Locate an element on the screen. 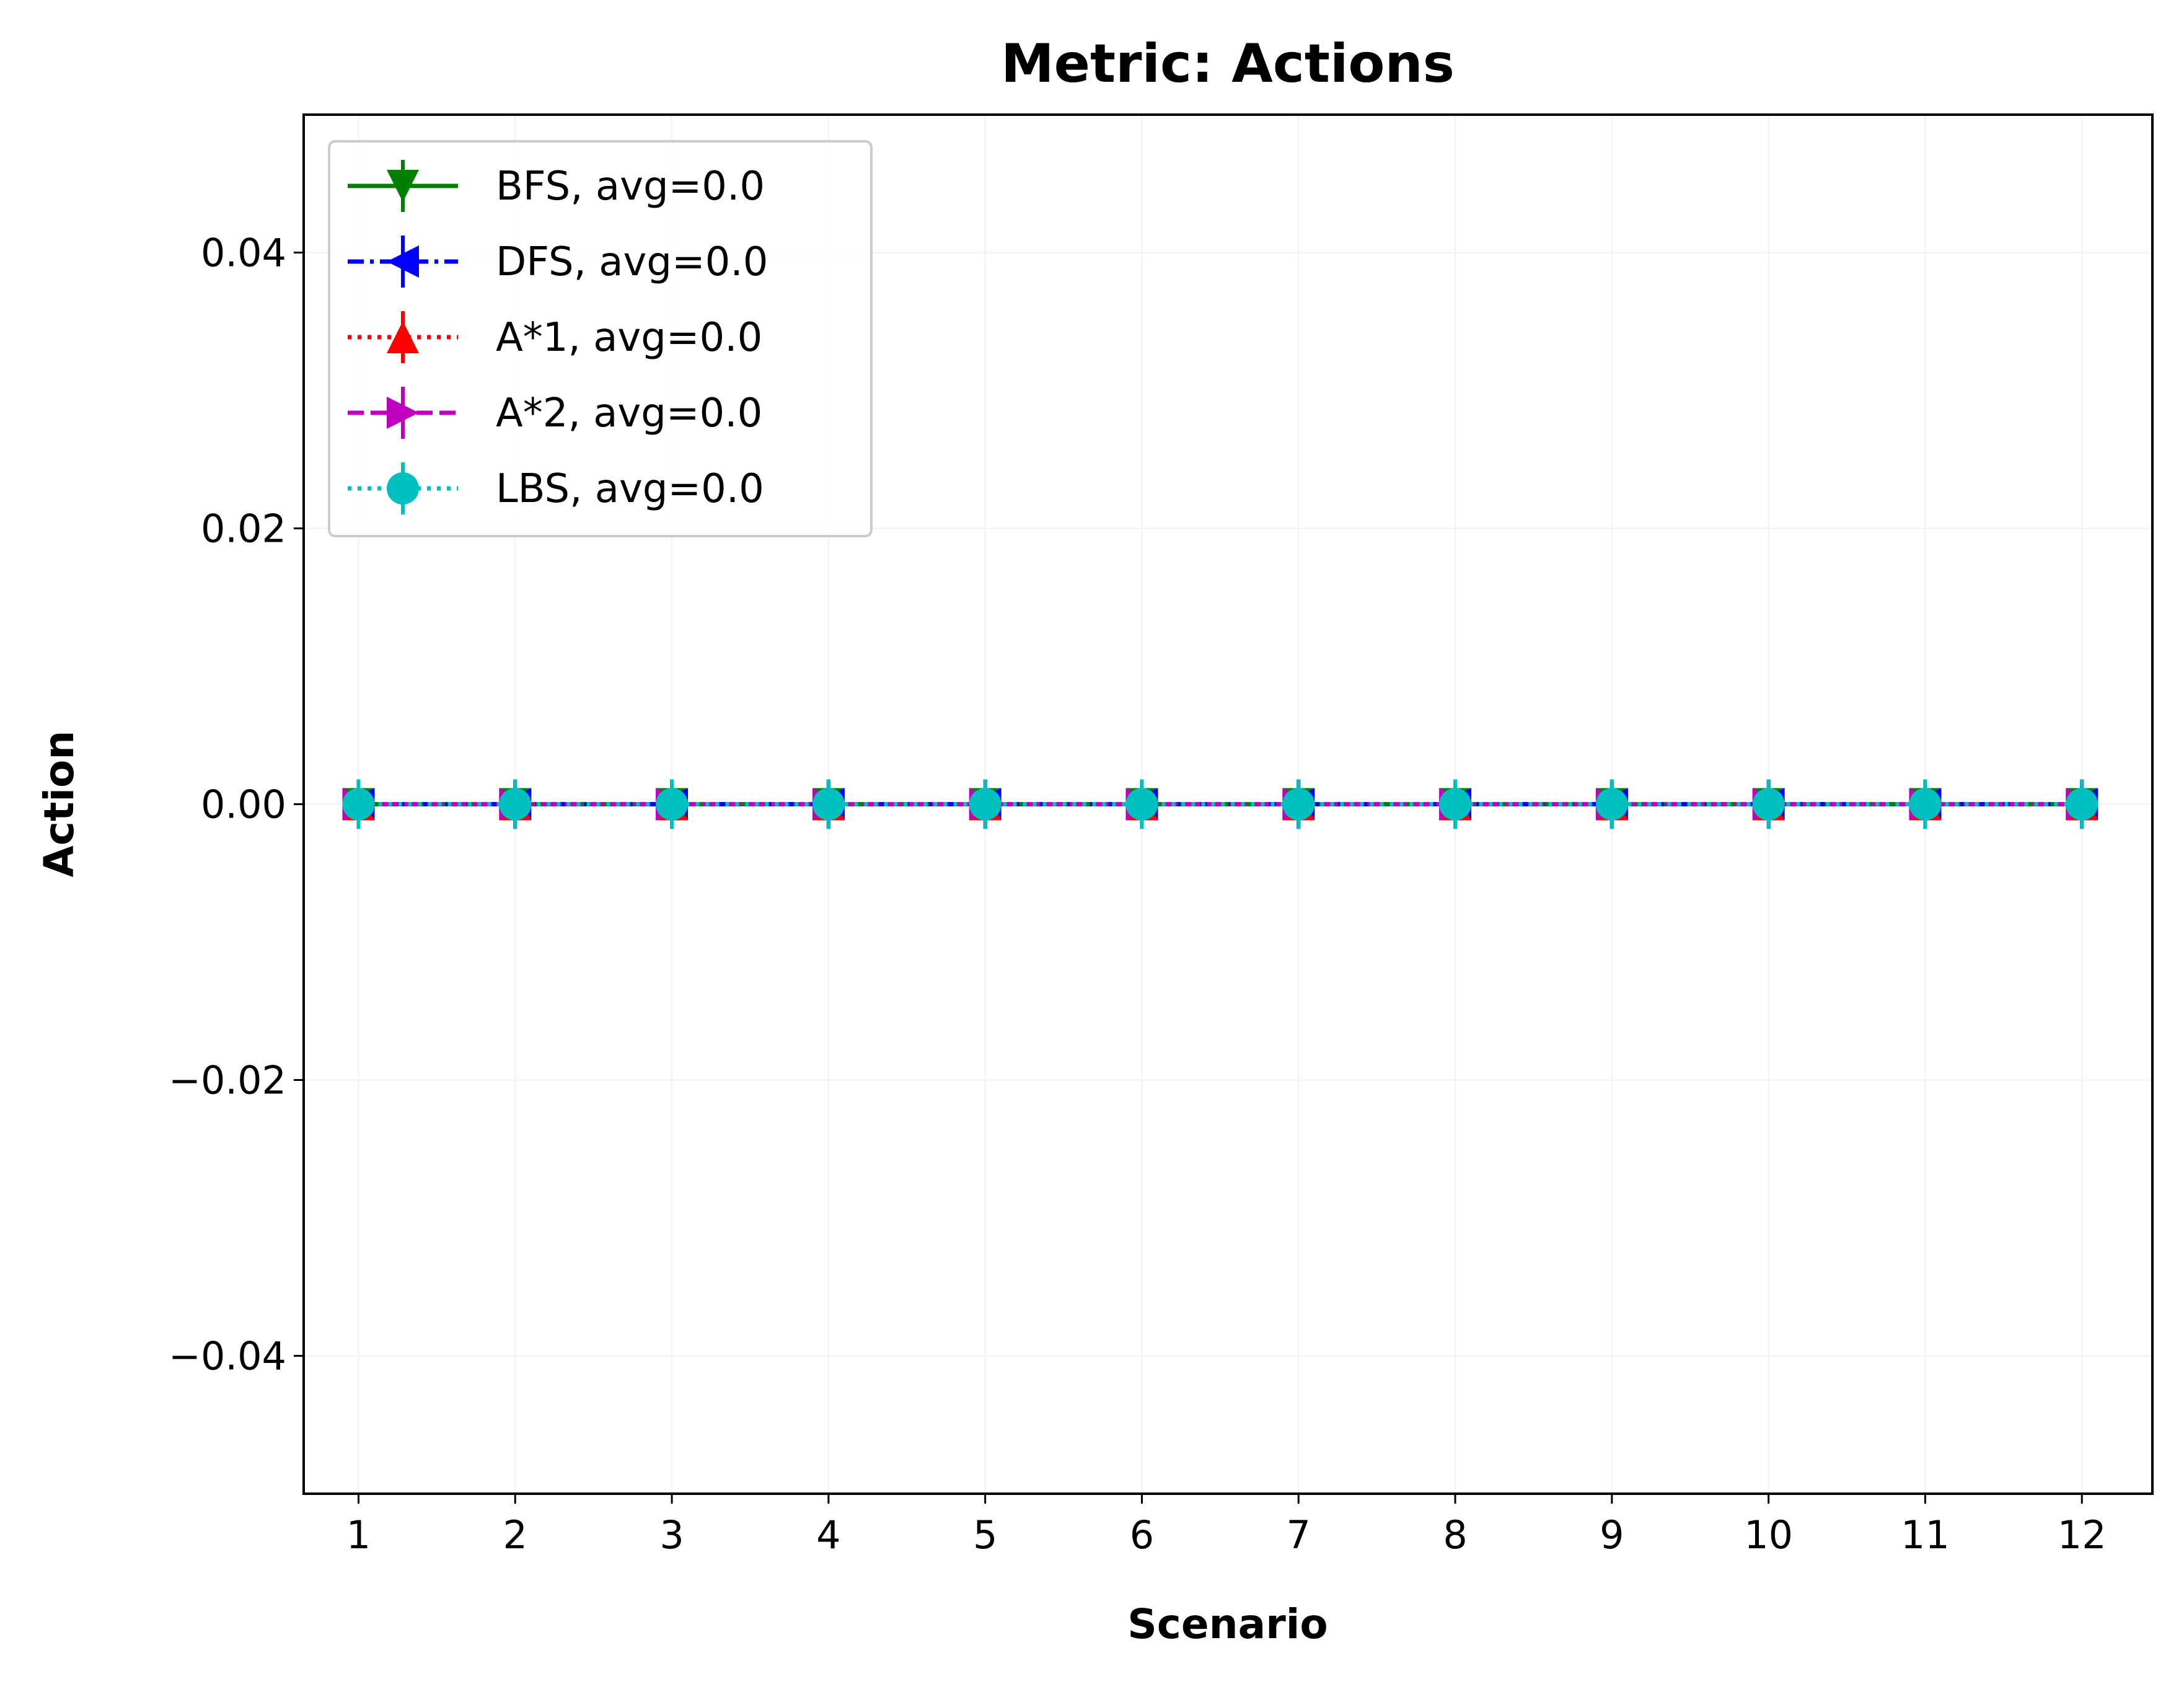 Image resolution: width=2184 pixels, height=1684 pixels. x-tick-label: 9 is located at coordinates (1612, 1535).